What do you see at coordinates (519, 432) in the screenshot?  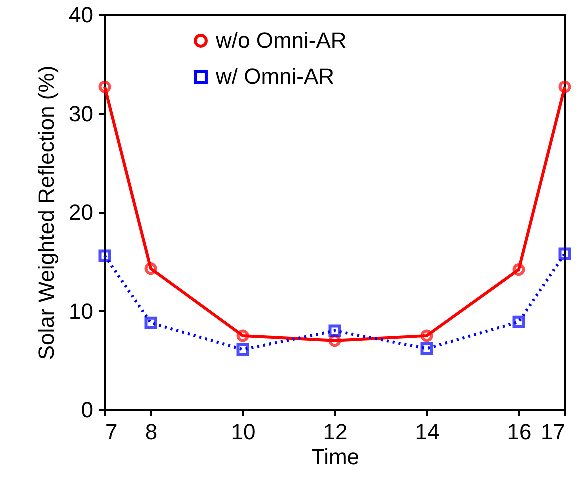 I see `x-tick-label: 16` at bounding box center [519, 432].